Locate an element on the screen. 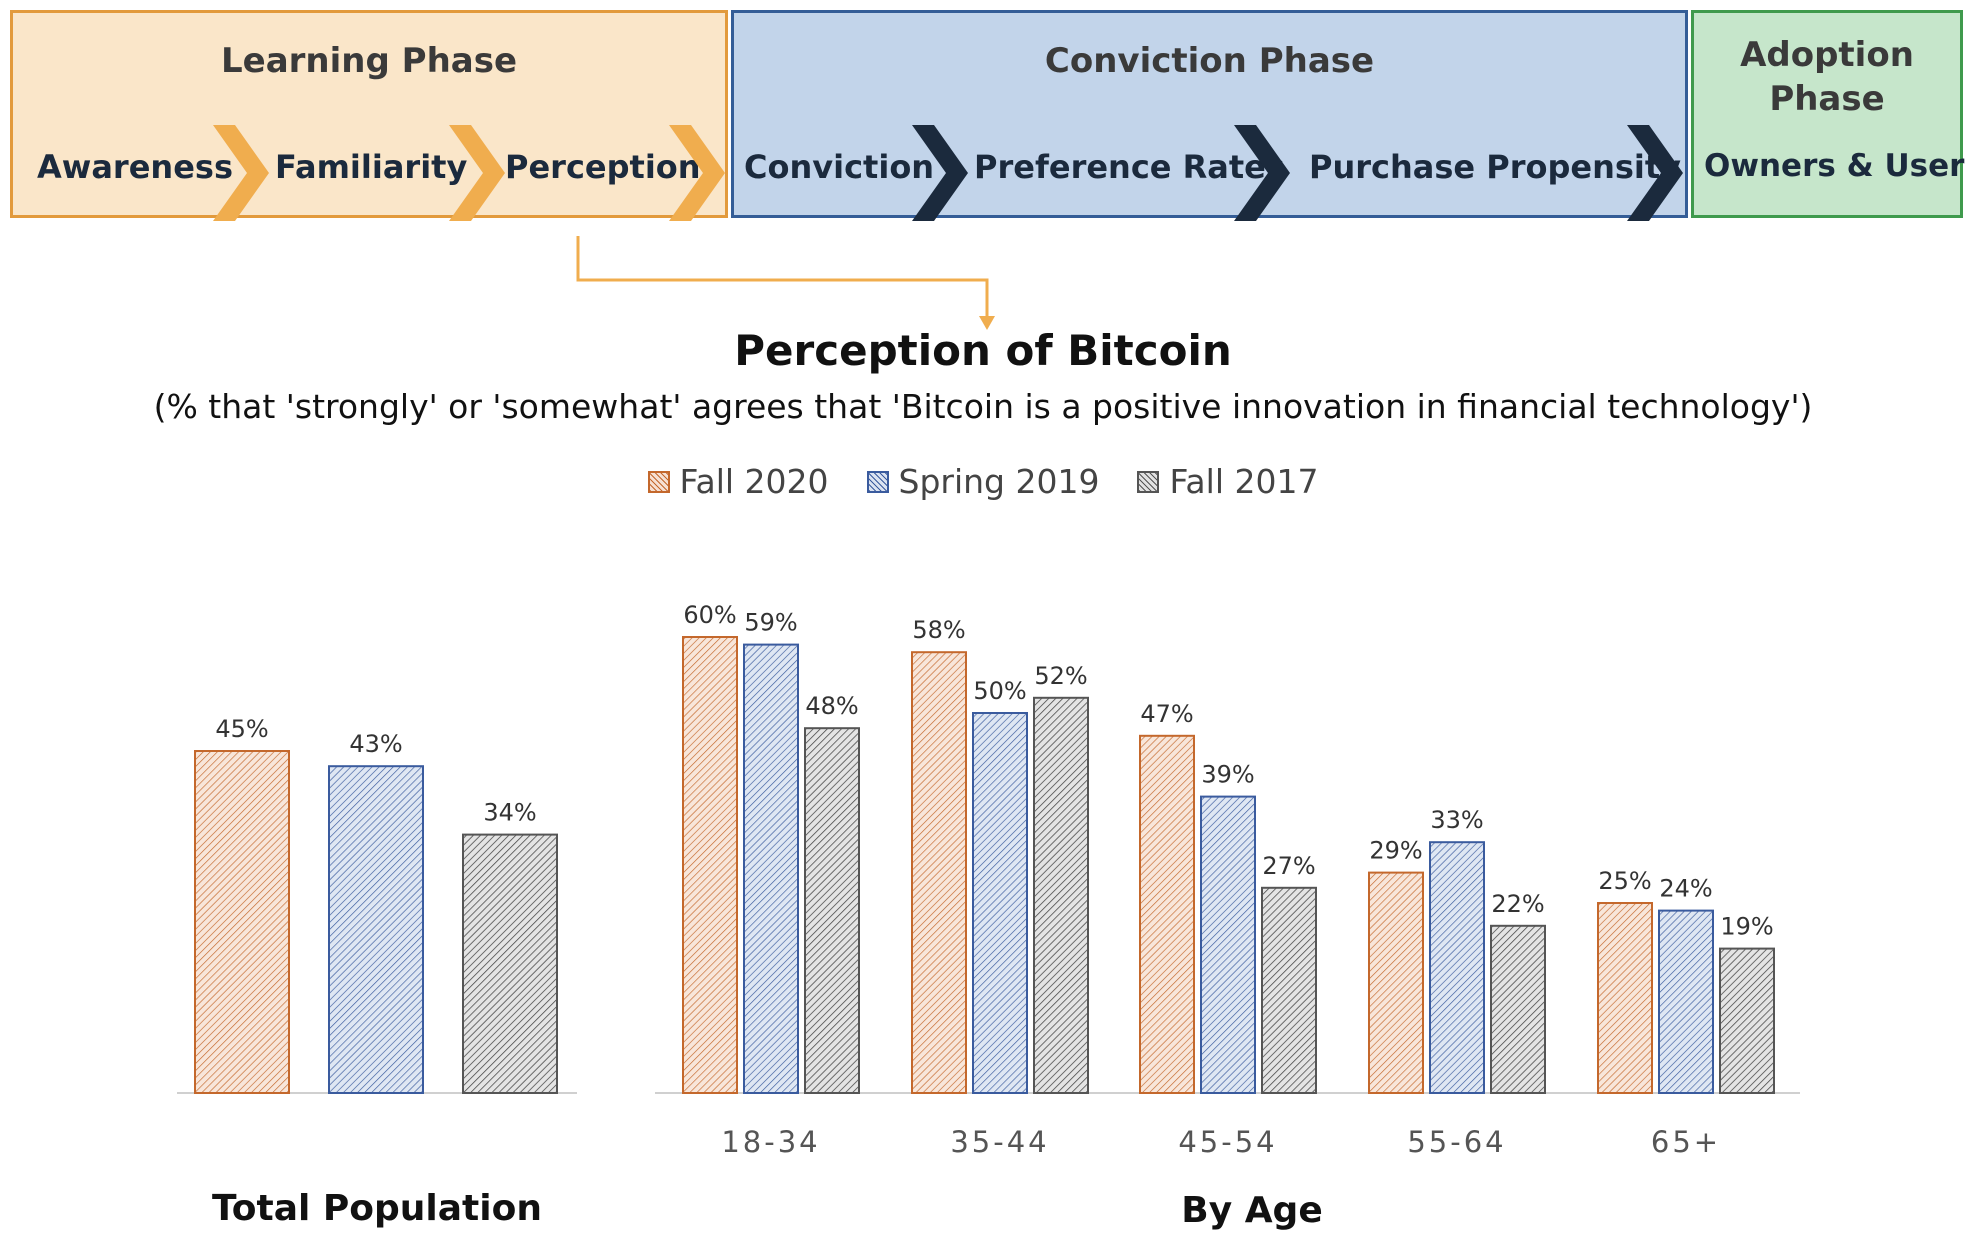 The image size is (1966, 1250). legend-item-fall-2020: Fall 2020 is located at coordinates (738, 481).